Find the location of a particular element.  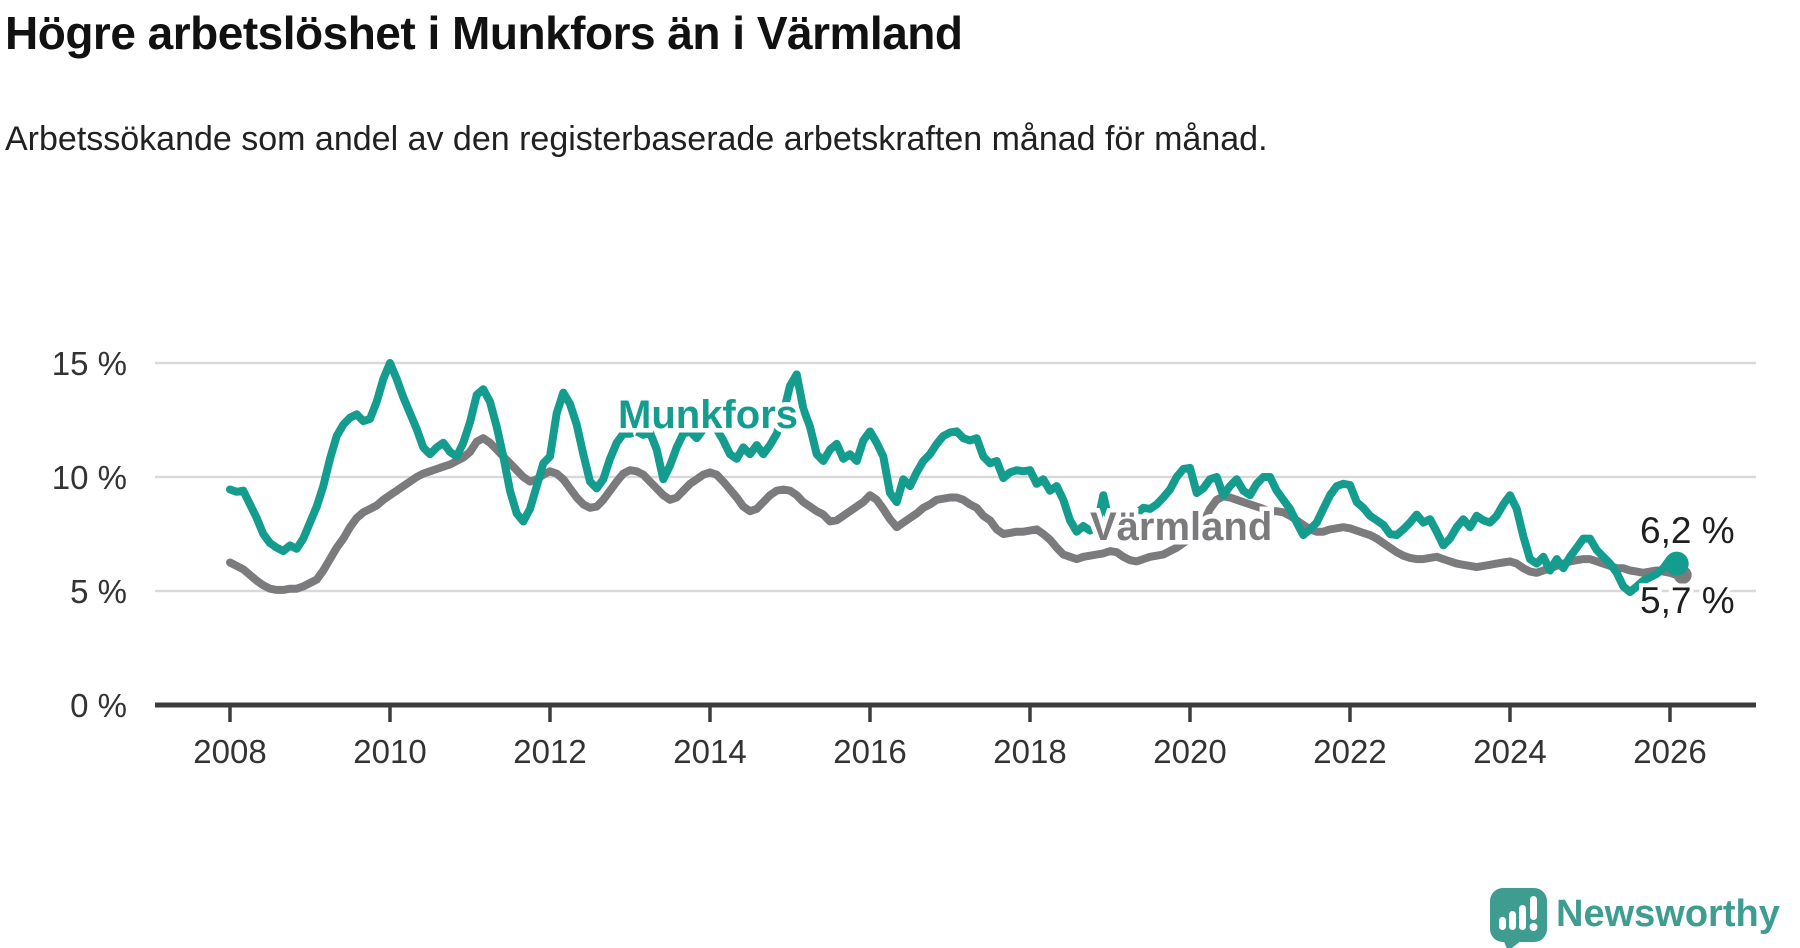

x-axis-ticks is located at coordinates (950, 714).